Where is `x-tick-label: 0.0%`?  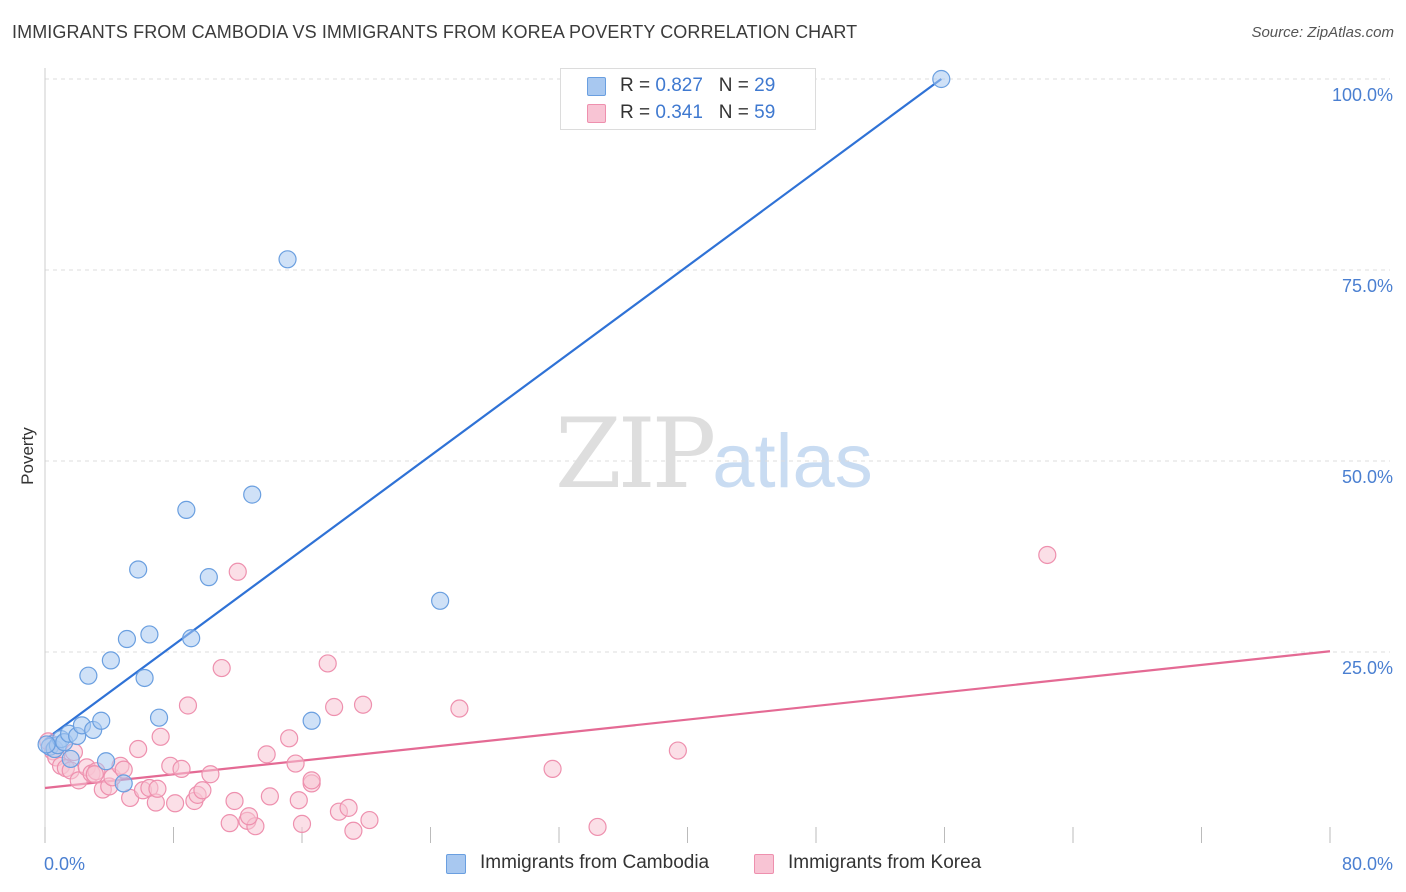 x-tick-label: 0.0% is located at coordinates (64, 864).